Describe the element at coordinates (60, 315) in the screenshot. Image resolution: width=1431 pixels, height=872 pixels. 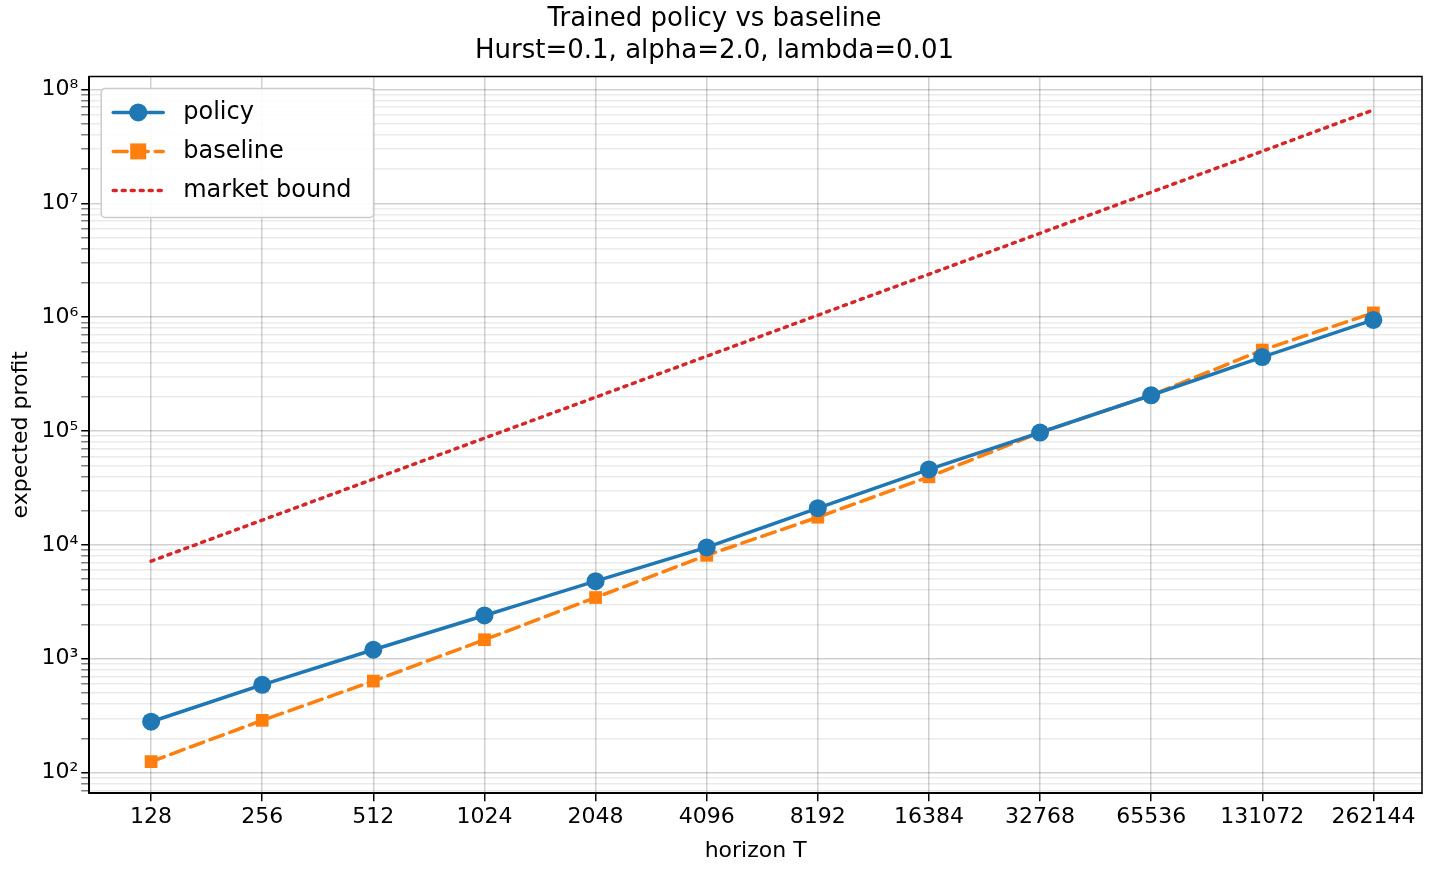
I see `y-tick-label: 10⁶` at that location.